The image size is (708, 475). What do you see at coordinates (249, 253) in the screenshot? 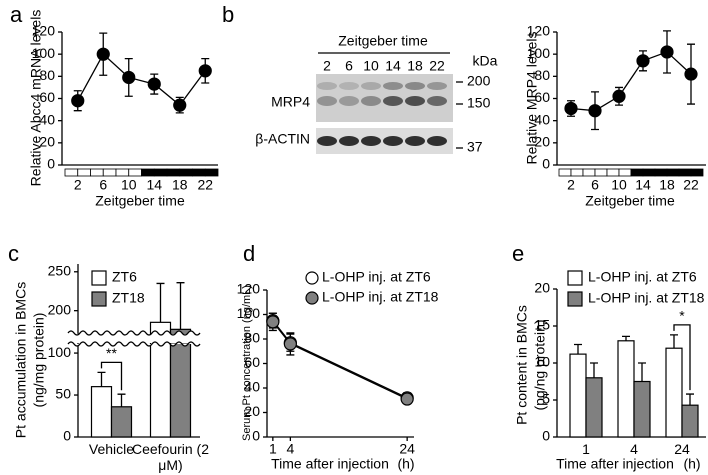
I see `panel-letter: d` at bounding box center [249, 253].